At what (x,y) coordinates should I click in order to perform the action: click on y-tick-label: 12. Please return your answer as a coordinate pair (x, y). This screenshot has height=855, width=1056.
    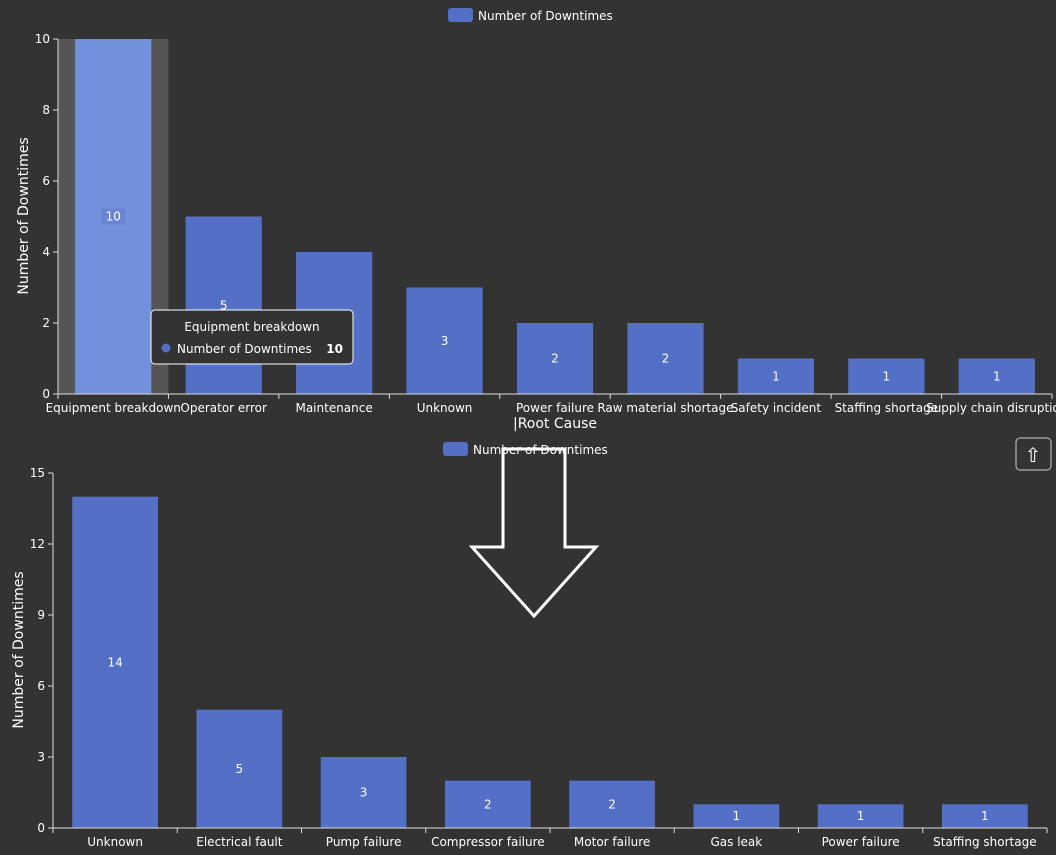
    Looking at the image, I should click on (37, 544).